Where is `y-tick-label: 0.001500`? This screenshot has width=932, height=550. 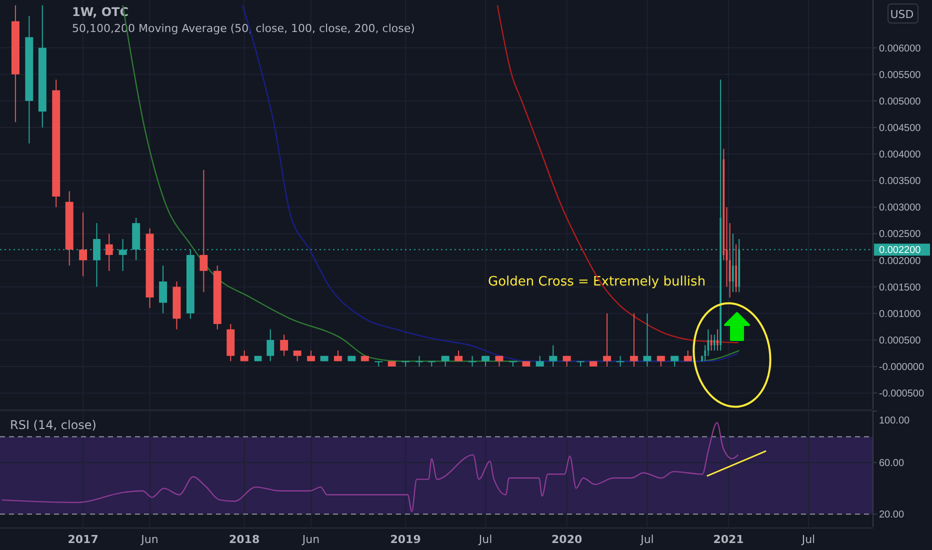
y-tick-label: 0.001500 is located at coordinates (900, 288).